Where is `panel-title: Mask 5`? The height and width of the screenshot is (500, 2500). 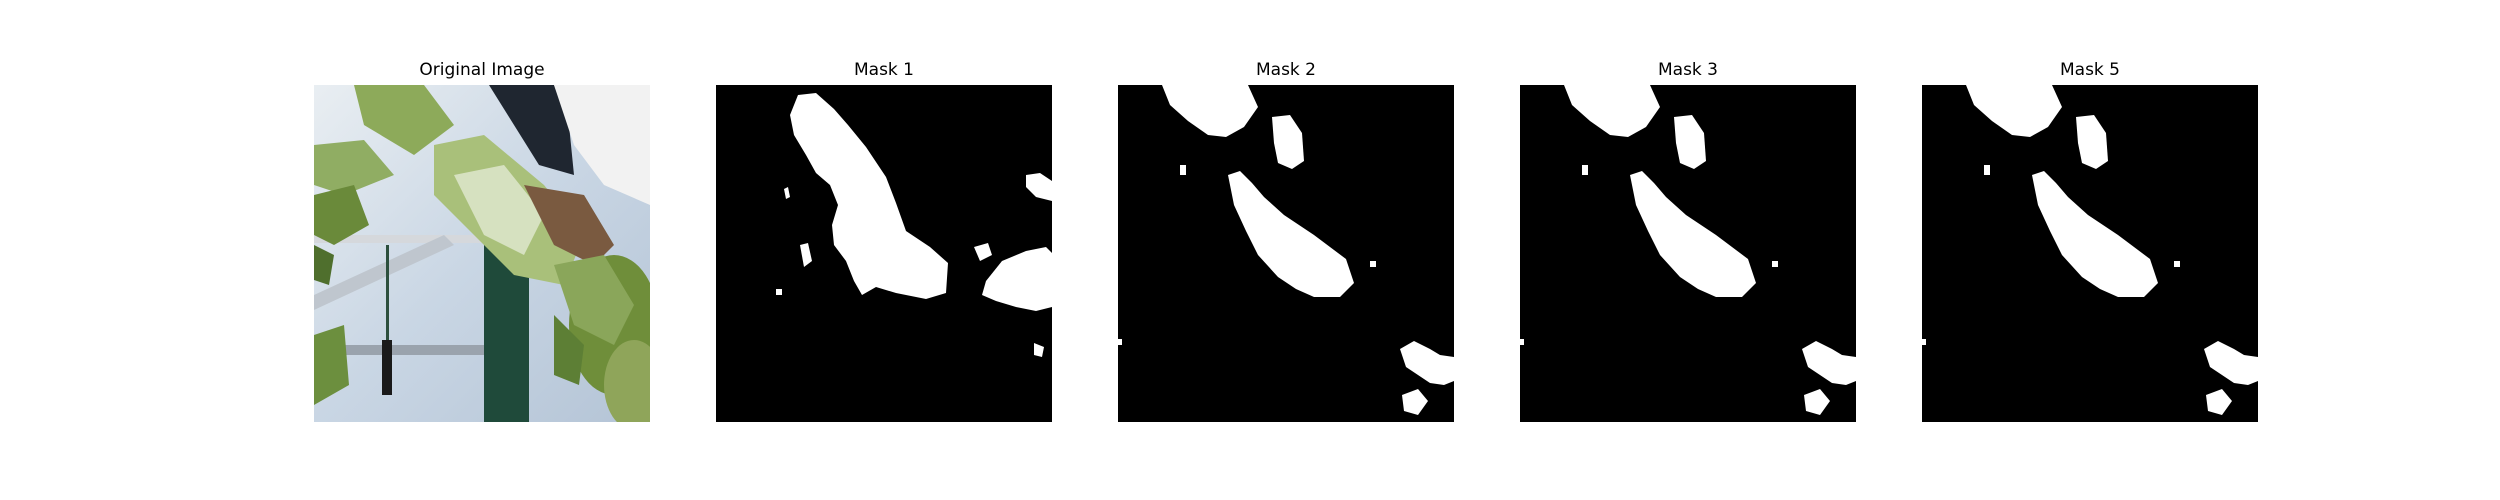
panel-title: Mask 5 is located at coordinates (2089, 70).